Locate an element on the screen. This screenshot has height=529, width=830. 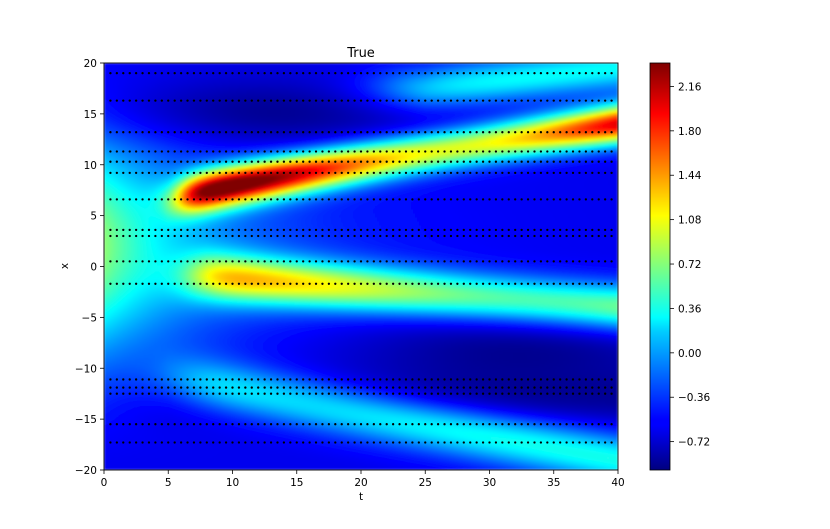
colorbar-tick-label: 1.08 is located at coordinates (689, 221).